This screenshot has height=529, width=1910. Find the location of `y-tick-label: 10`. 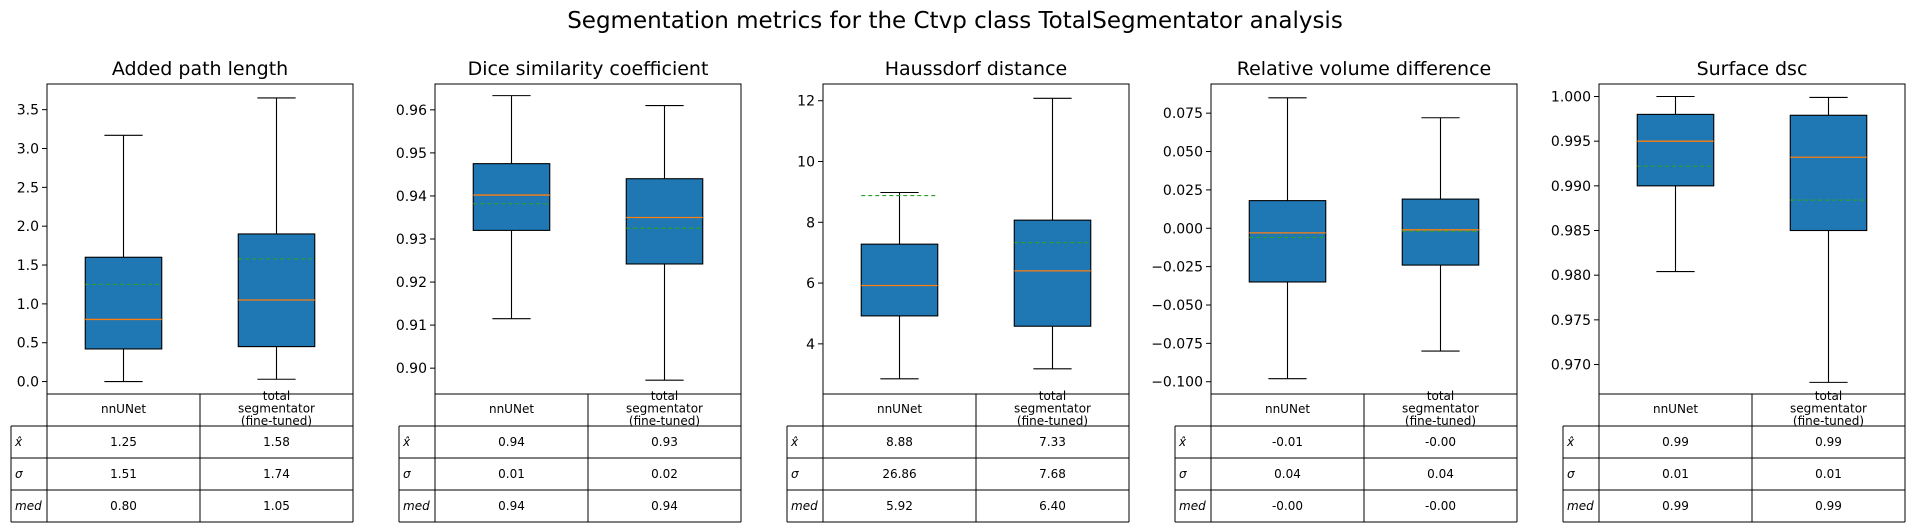

y-tick-label: 10 is located at coordinates (806, 163).